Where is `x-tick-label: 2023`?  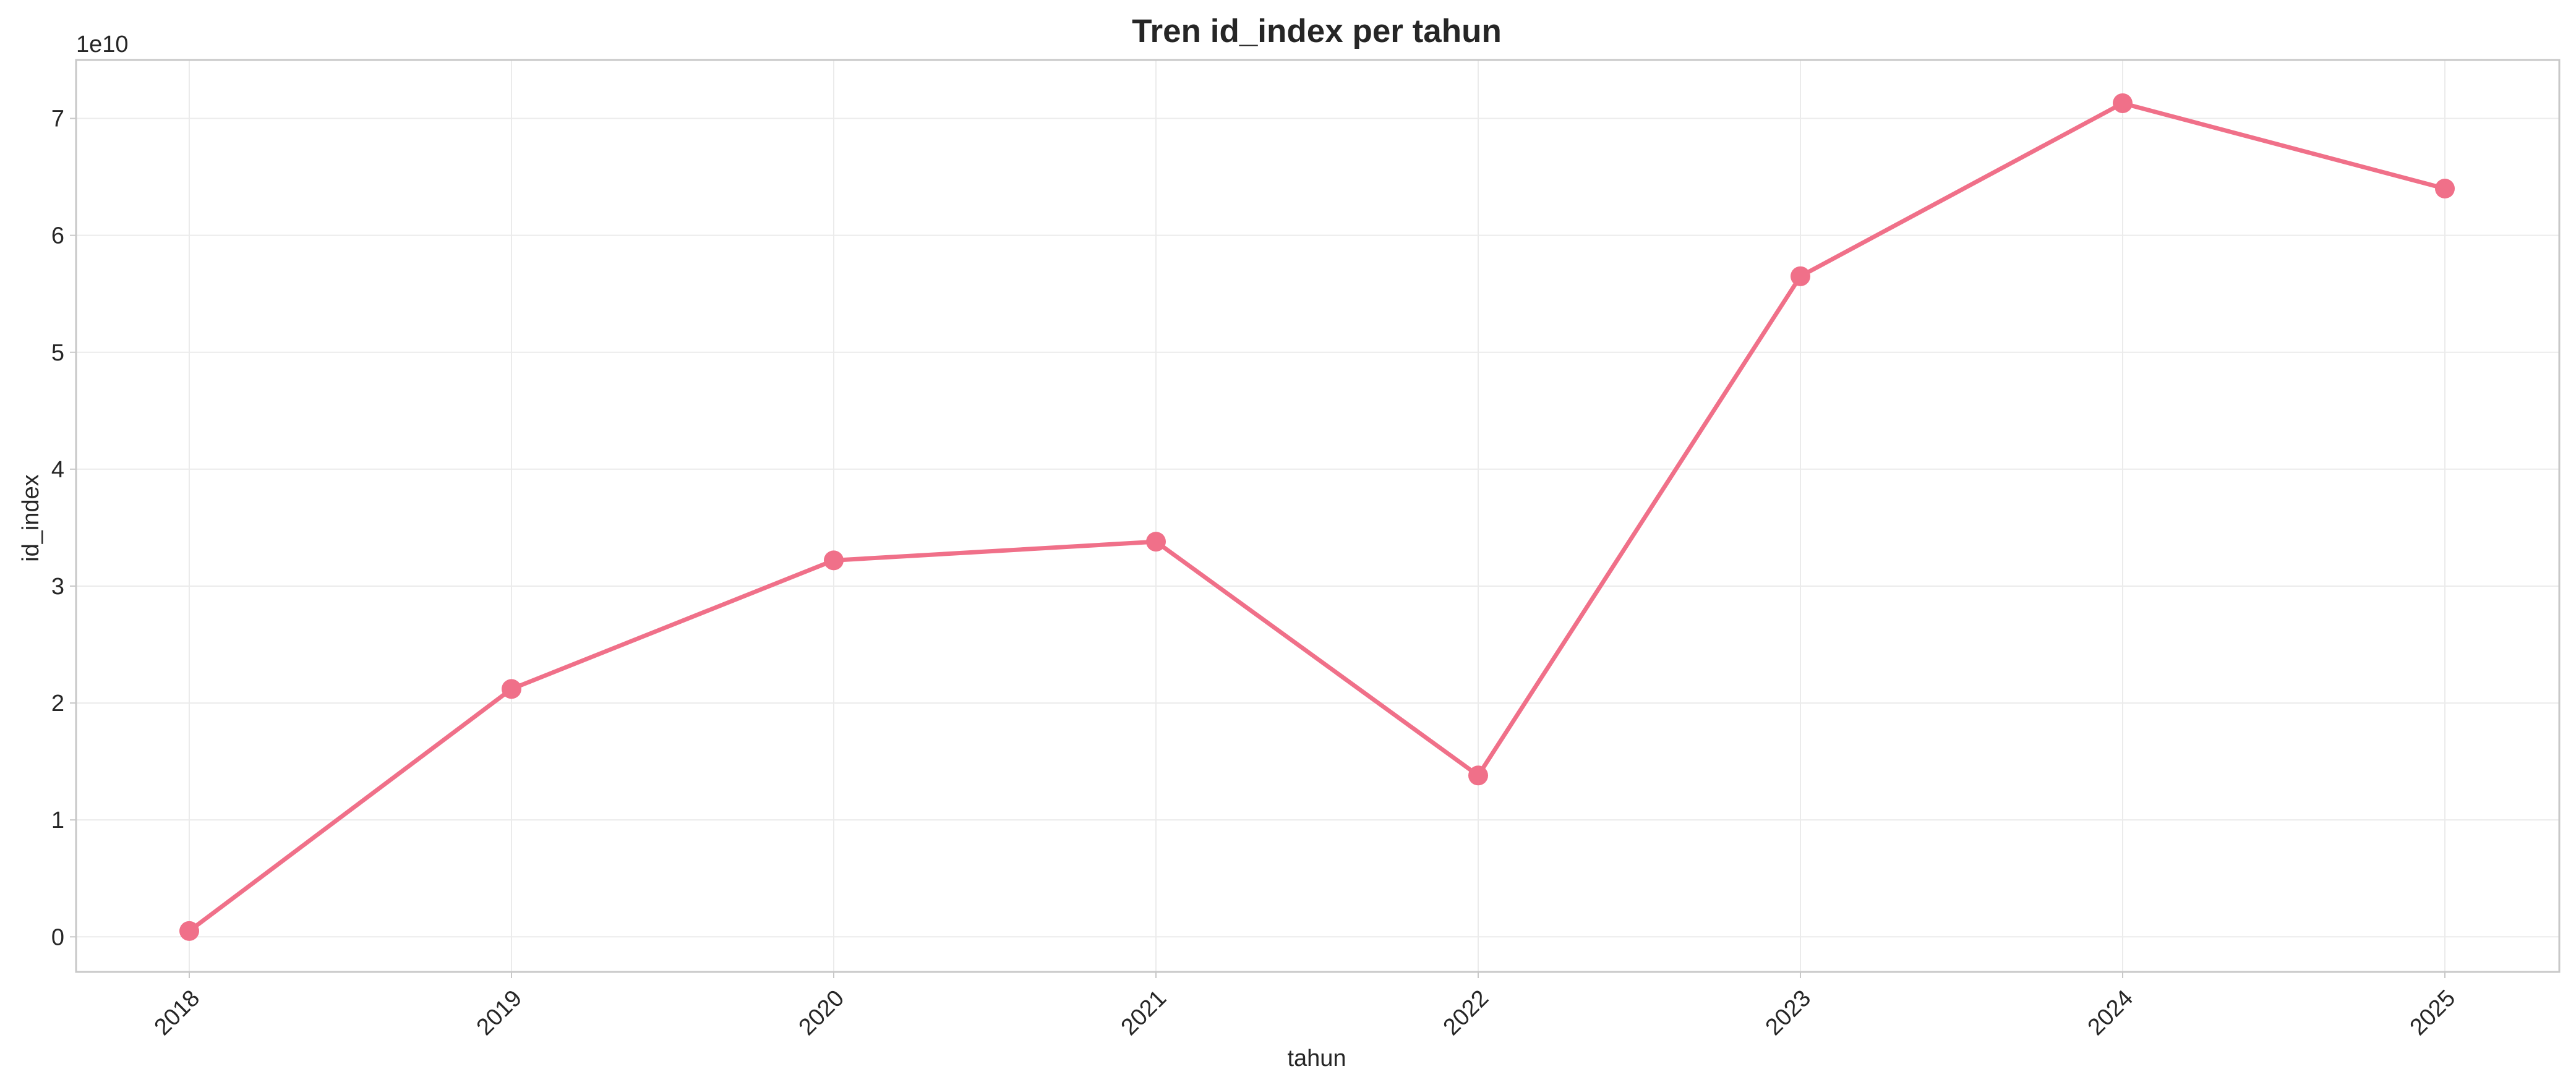
x-tick-label: 2023 is located at coordinates (1789, 1012).